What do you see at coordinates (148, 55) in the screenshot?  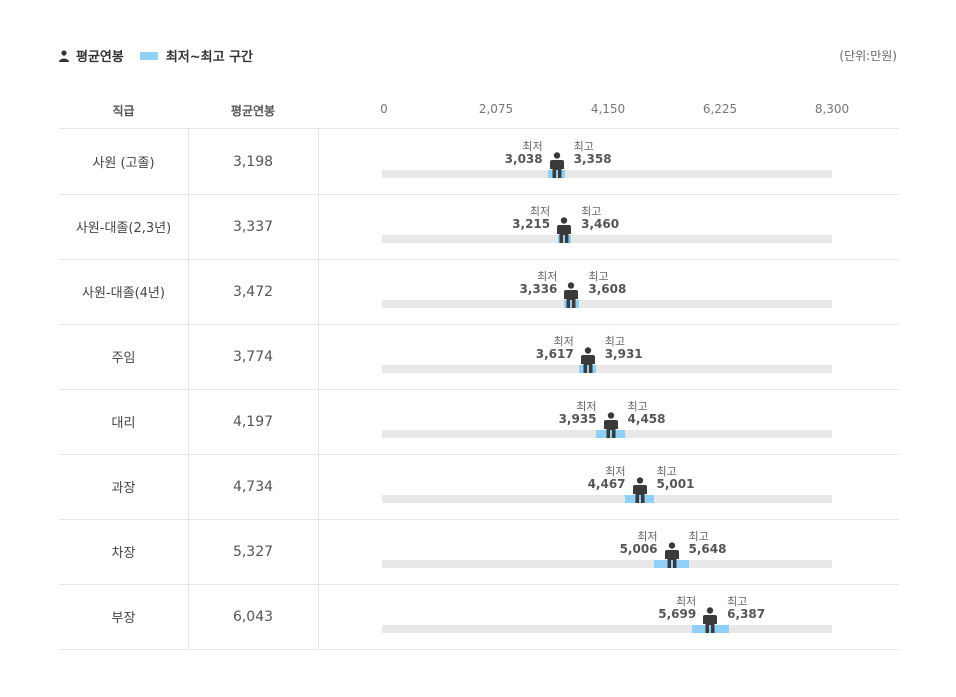 I see `legend-range-swatch` at bounding box center [148, 55].